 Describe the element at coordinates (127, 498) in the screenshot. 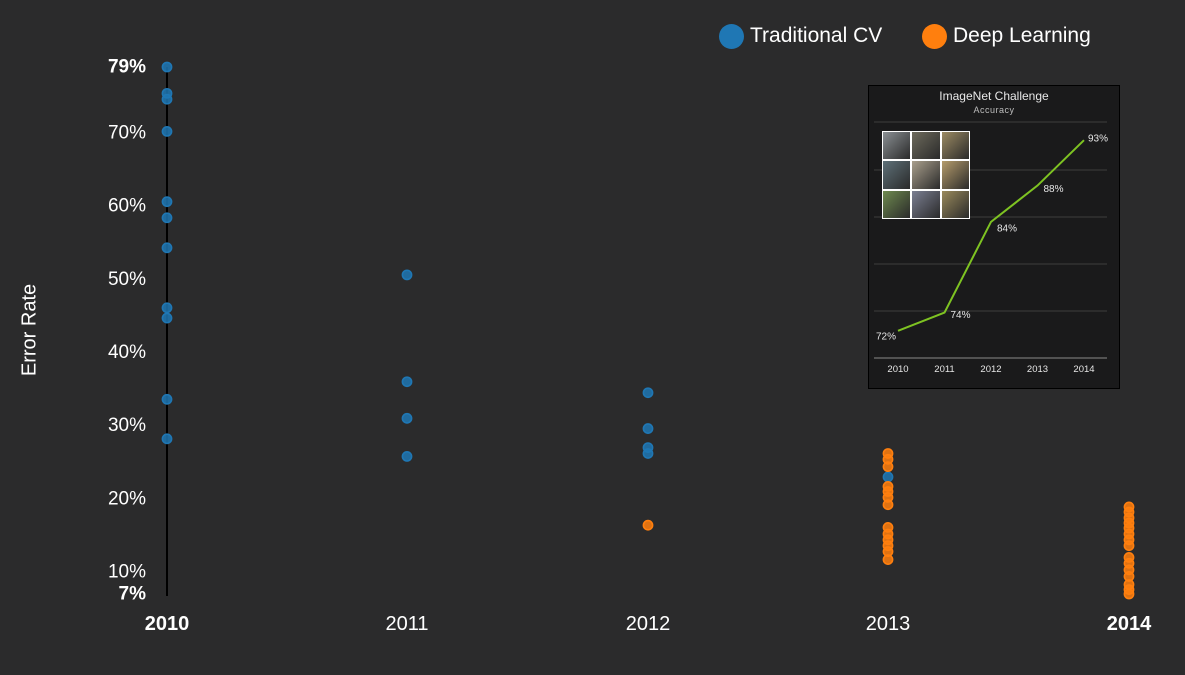

I see `y-tick-label-20: 20%` at that location.